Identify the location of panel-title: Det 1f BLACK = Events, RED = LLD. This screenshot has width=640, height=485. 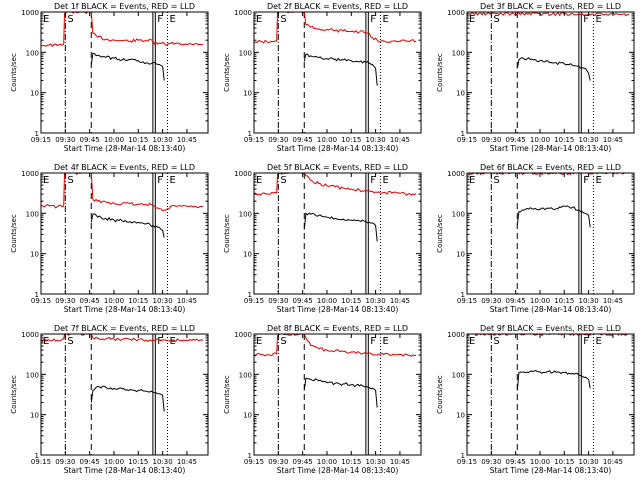
(124, 6).